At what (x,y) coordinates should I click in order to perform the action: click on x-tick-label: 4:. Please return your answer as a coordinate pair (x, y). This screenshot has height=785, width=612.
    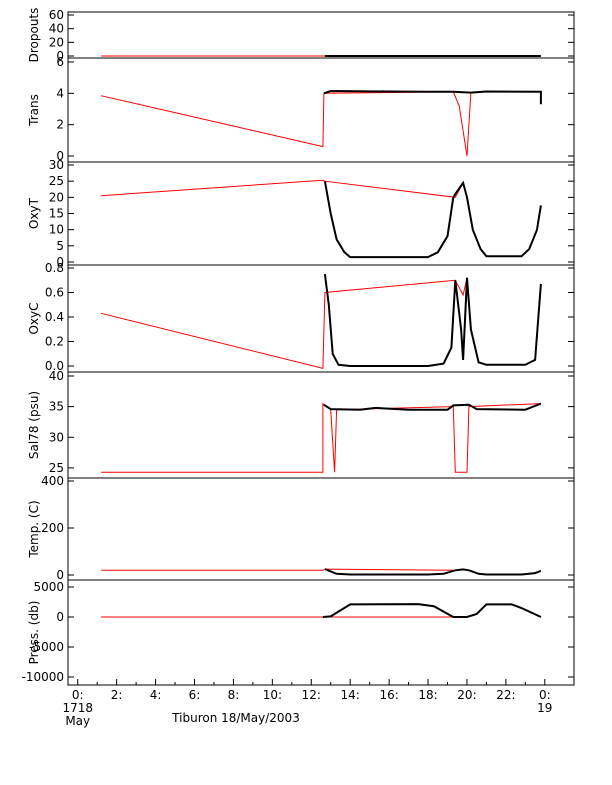
    Looking at the image, I should click on (156, 695).